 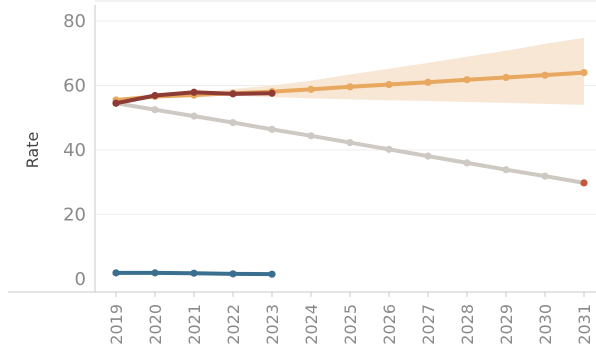 What do you see at coordinates (467, 163) in the screenshot?
I see `projected-decline-point-2028` at bounding box center [467, 163].